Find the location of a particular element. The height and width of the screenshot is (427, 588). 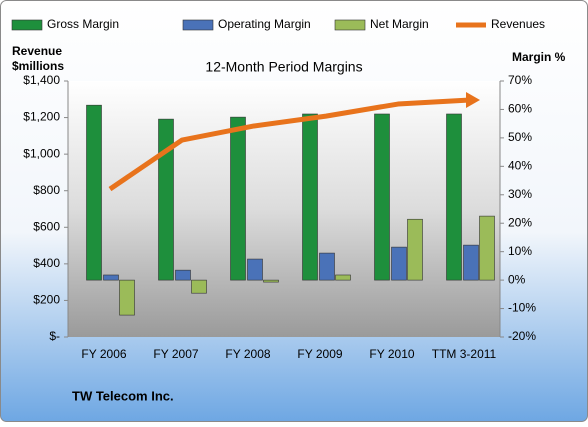

x-tick-label: FY 2008 is located at coordinates (247, 354).